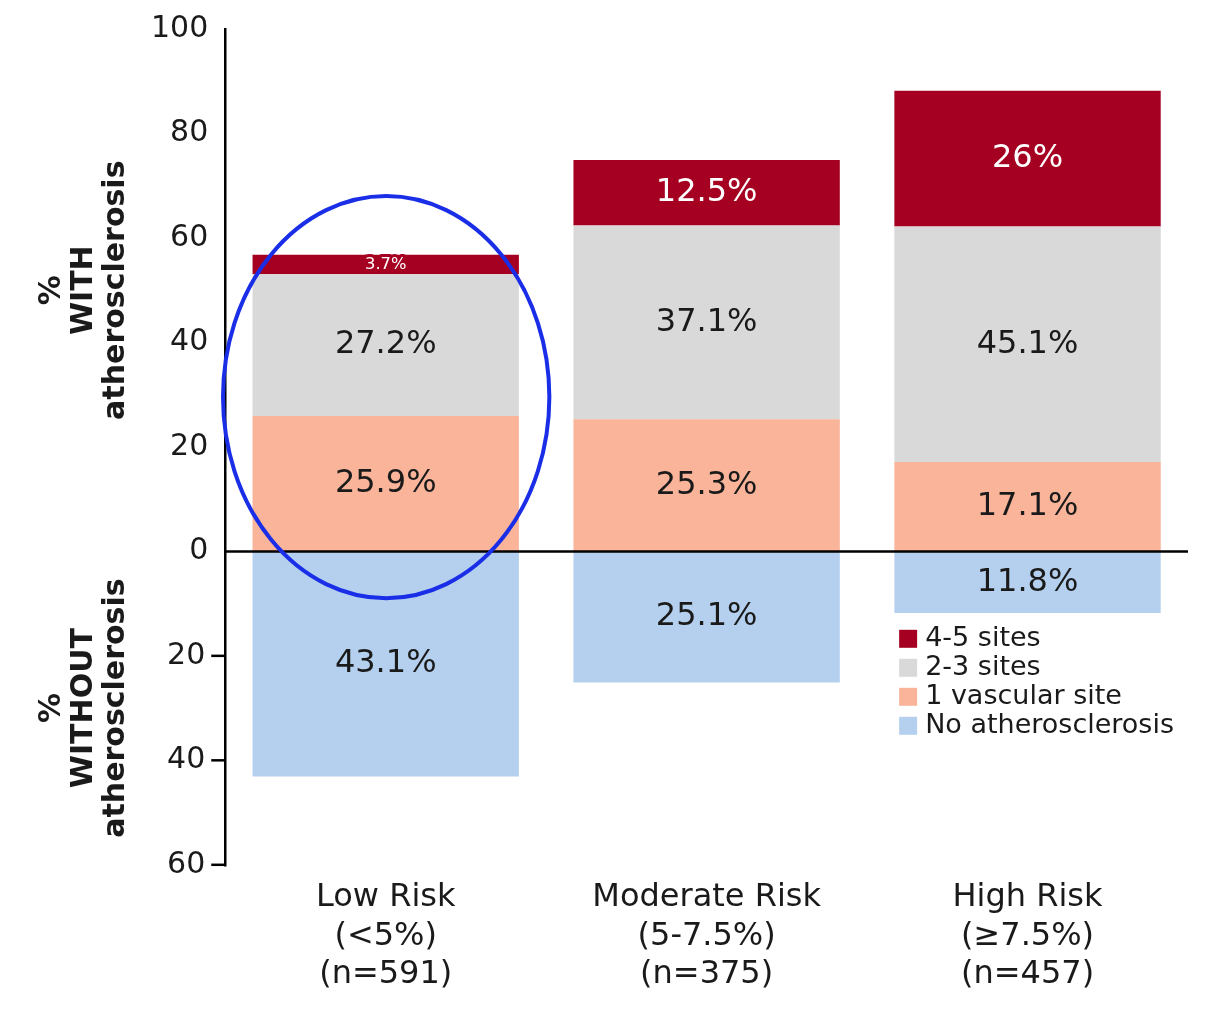  I want to click on y-tick-label: 20, so click(189, 444).